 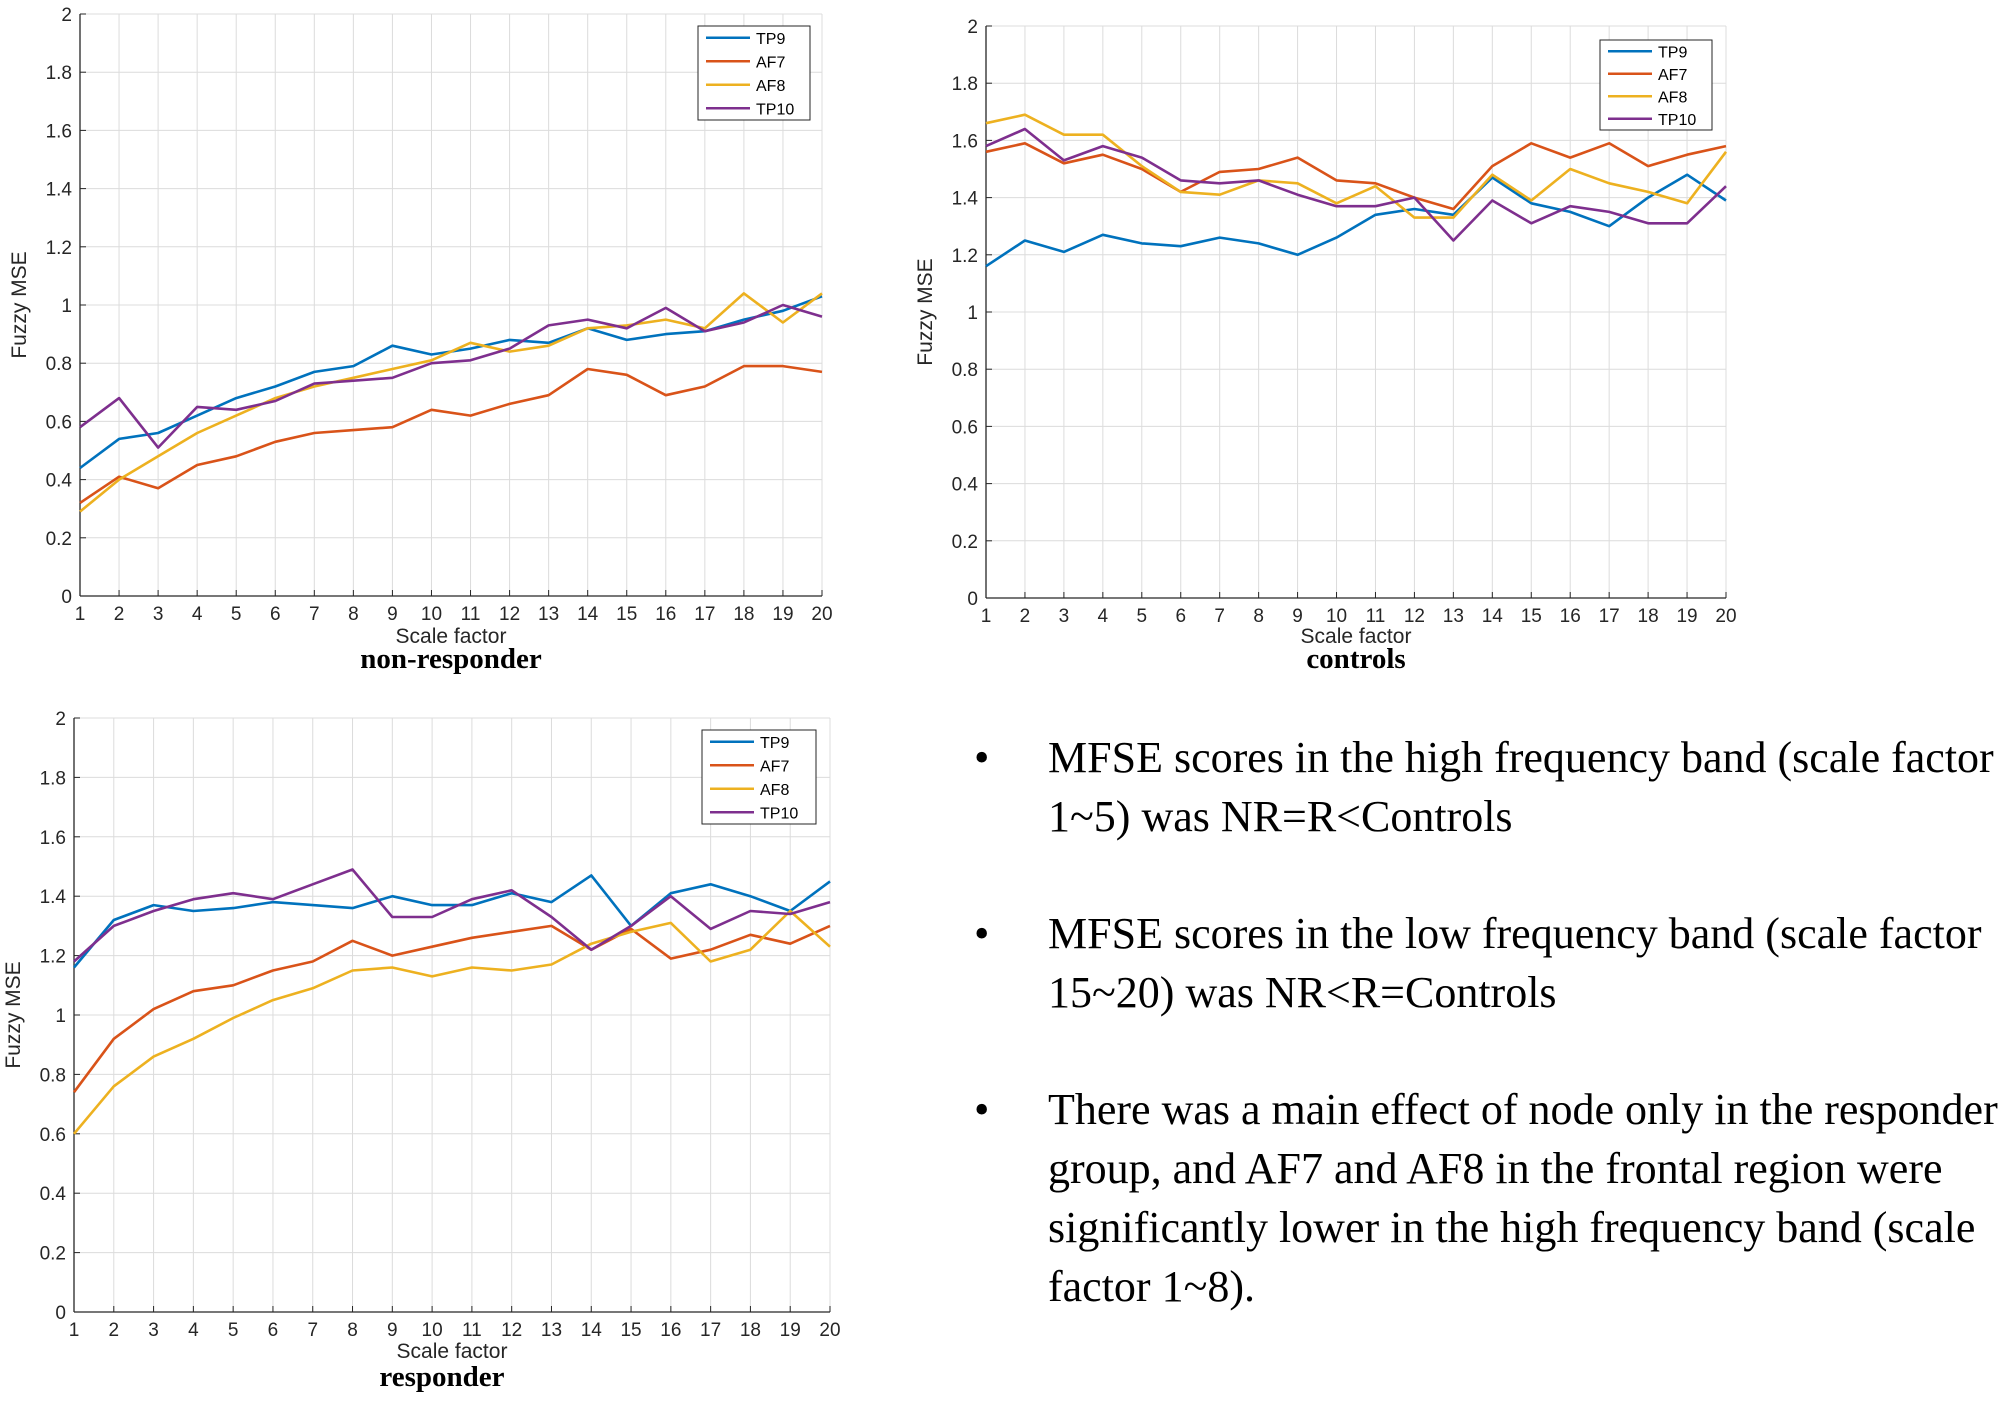 I want to click on x-tick-label: 6, so click(x=1180, y=616).